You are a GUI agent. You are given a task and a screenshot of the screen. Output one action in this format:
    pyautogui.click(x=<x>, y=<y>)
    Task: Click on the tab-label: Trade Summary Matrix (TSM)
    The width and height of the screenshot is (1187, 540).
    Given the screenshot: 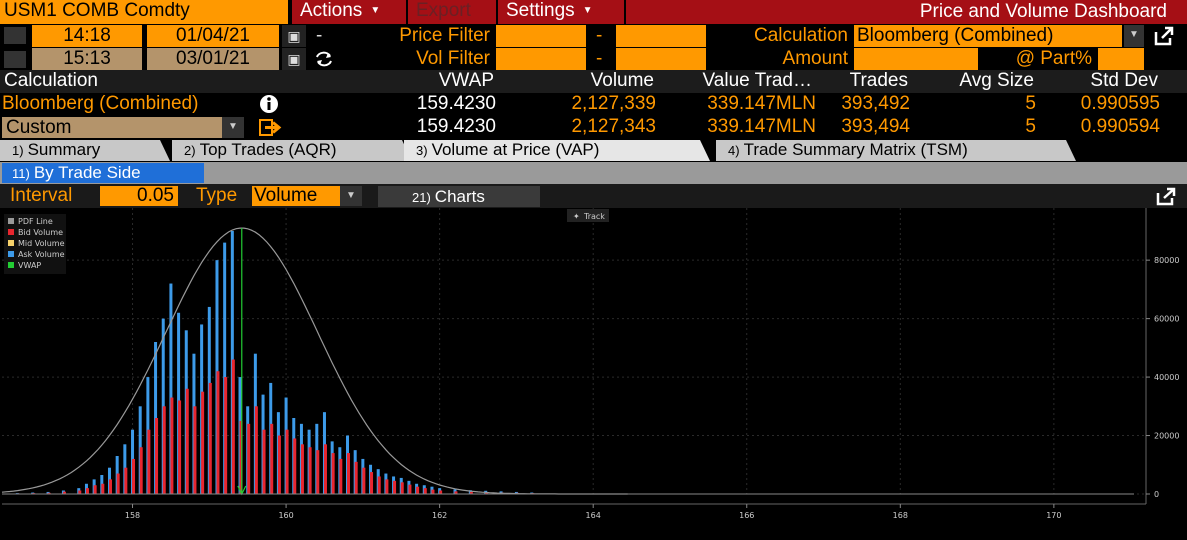 What is the action you would take?
    pyautogui.click(x=855, y=149)
    